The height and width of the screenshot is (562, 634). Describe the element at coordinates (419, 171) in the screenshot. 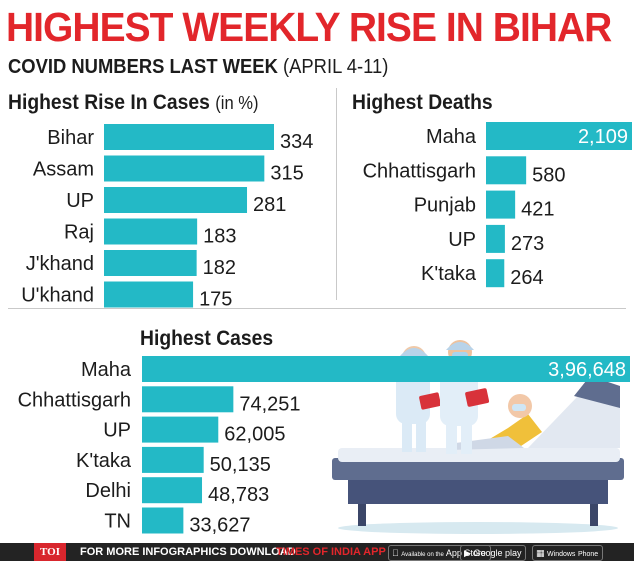

I see `deaths-category-label: Chhattisgarh` at that location.